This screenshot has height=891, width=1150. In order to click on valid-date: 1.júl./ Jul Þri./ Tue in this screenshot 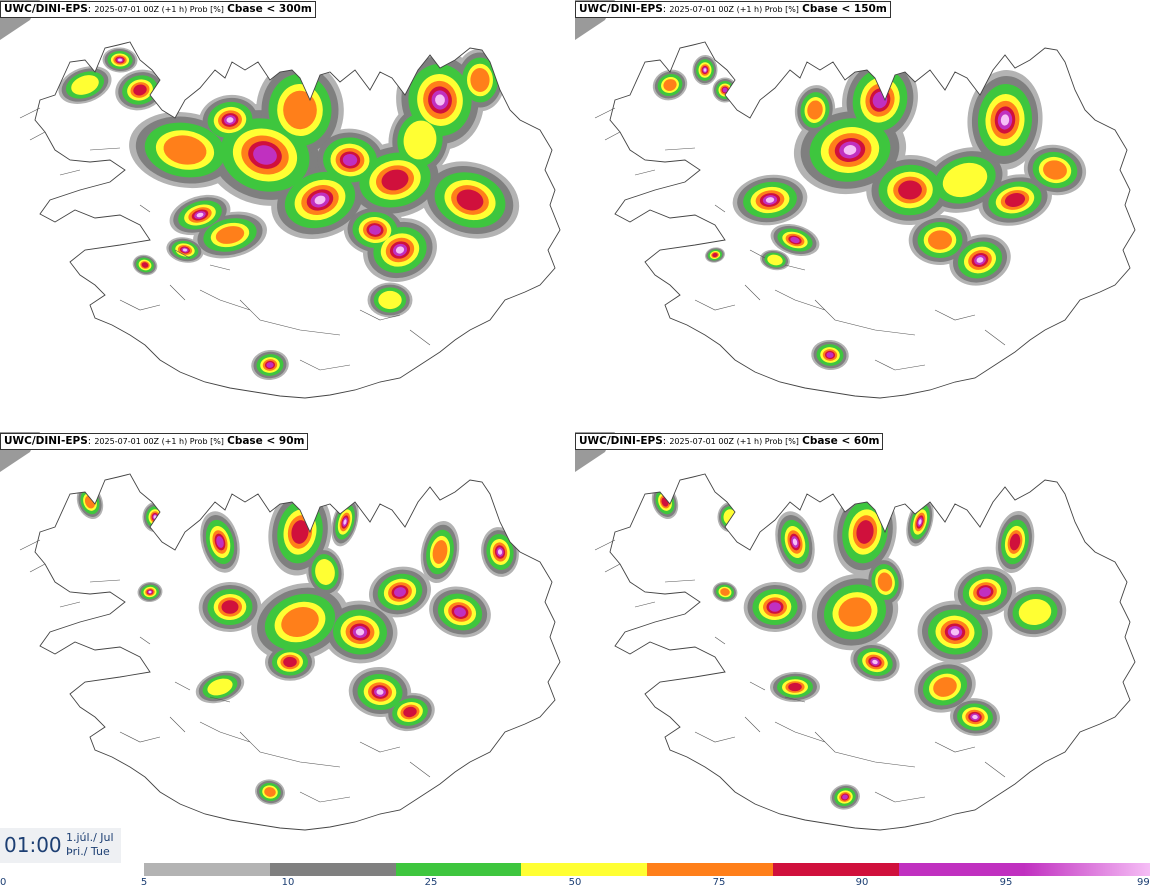, I will do `click(90, 845)`.